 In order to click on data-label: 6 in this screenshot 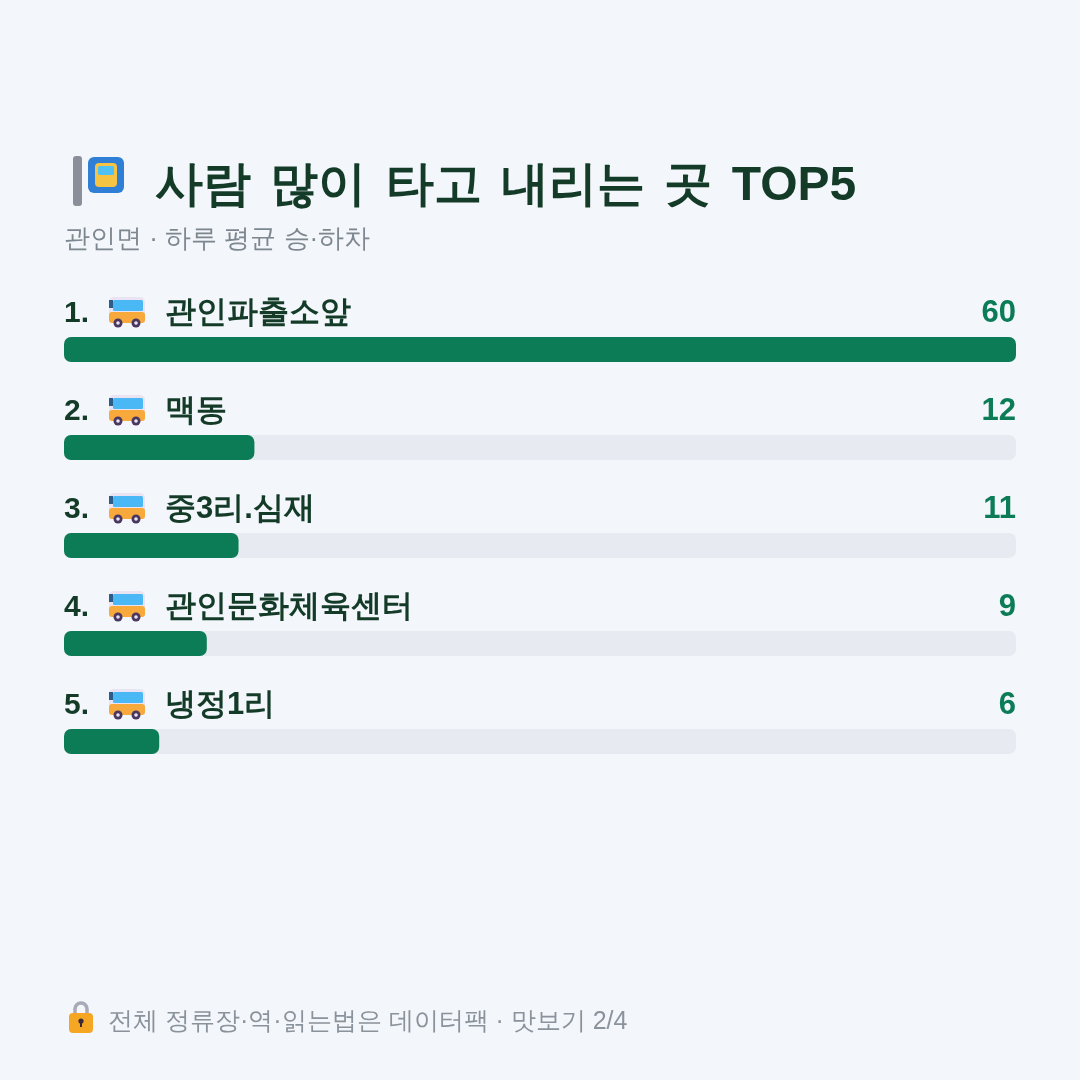, I will do `click(1007, 703)`.